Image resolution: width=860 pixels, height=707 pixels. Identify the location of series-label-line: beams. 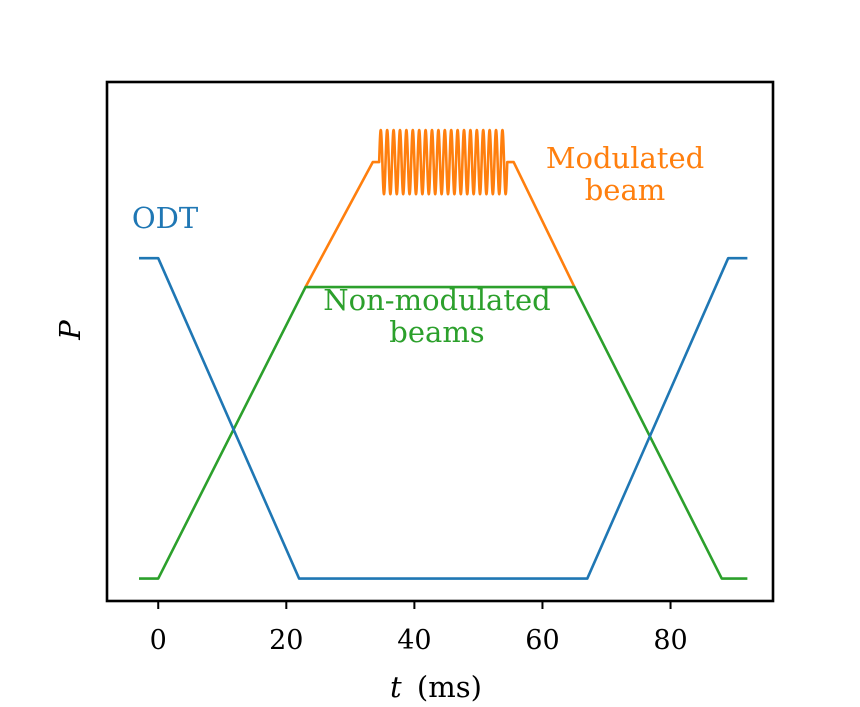
(436, 332).